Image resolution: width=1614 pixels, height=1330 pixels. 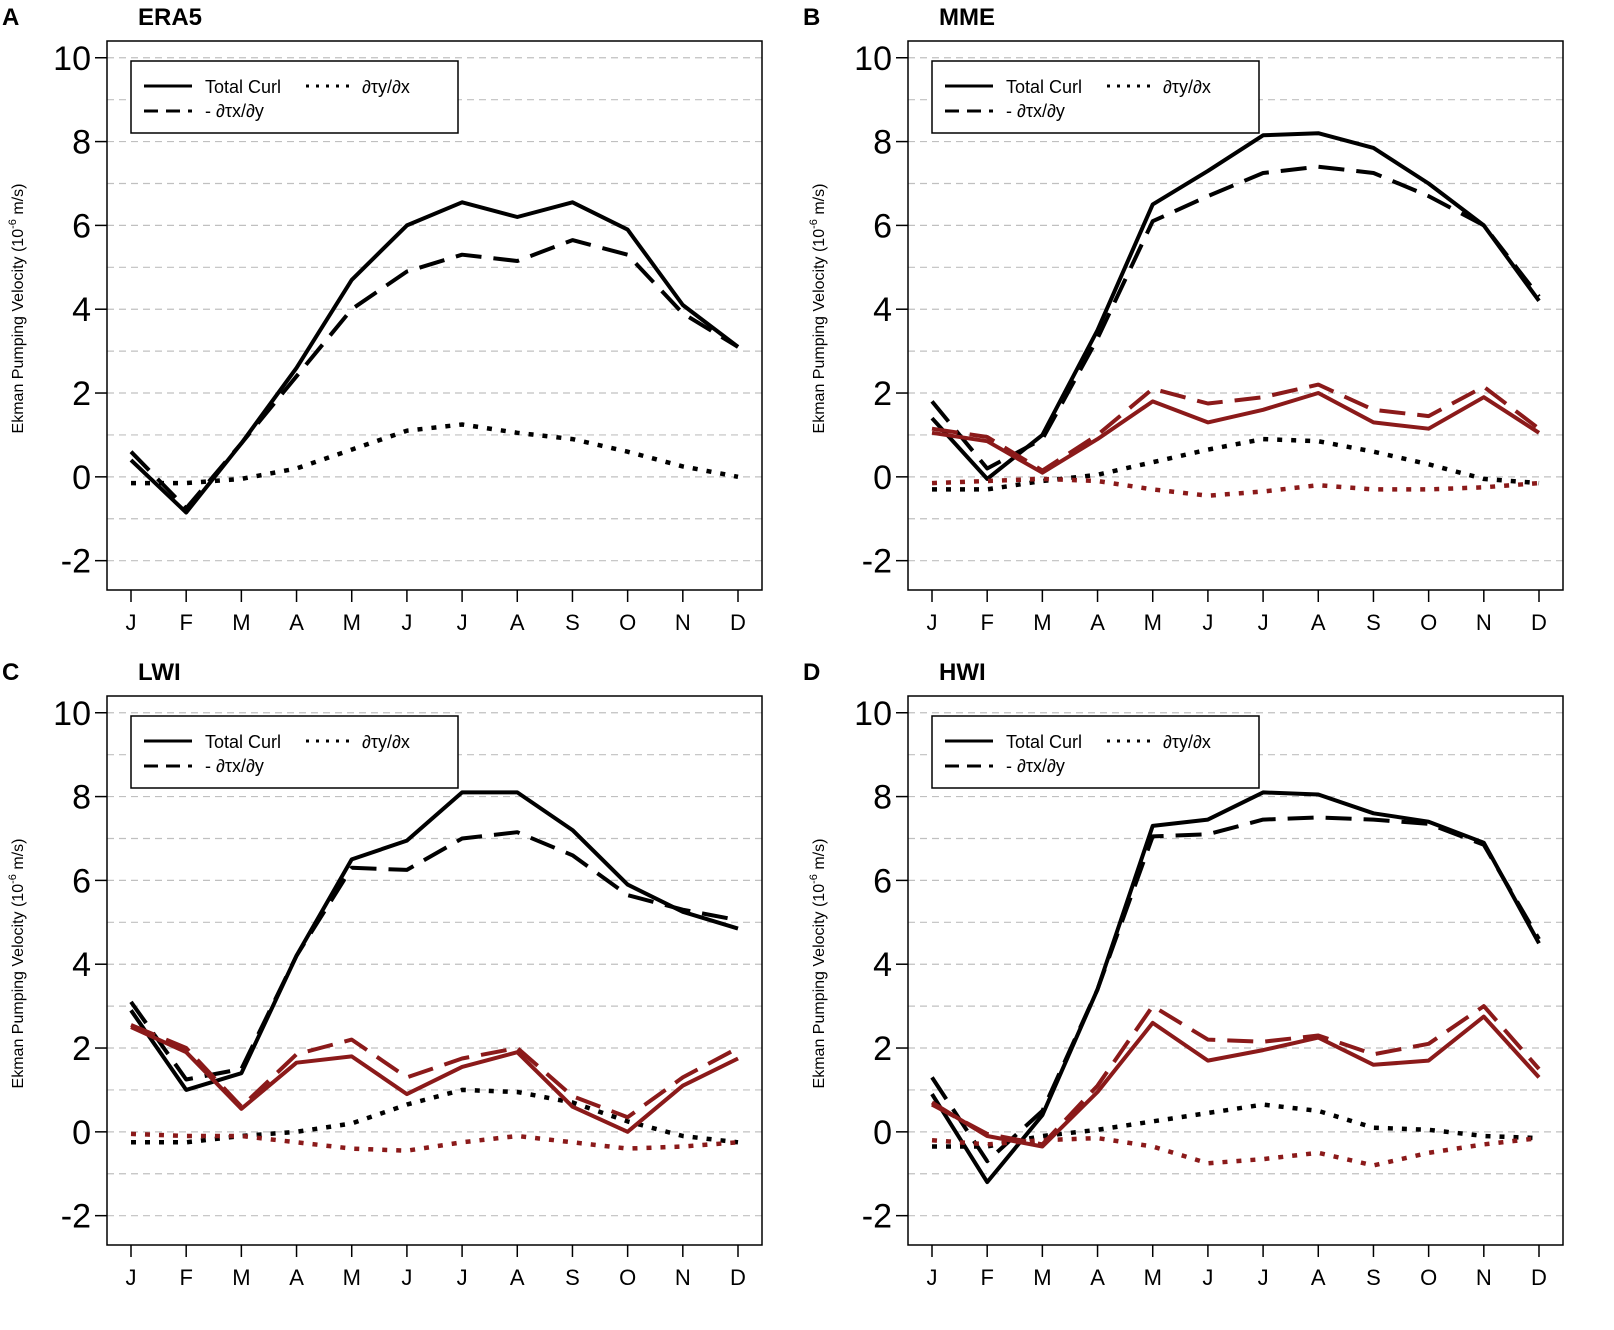 I want to click on panel-title: MME, so click(x=967, y=17).